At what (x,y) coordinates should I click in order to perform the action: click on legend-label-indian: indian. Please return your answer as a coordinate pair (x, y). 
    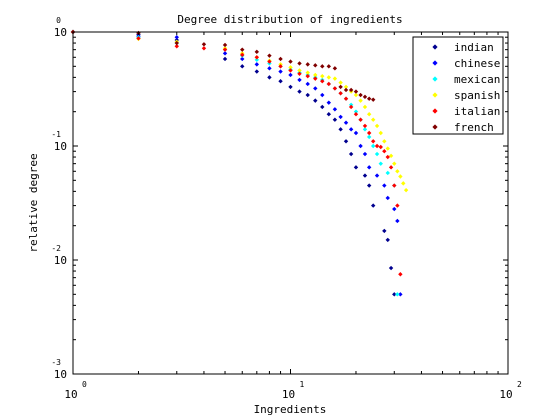
    Looking at the image, I should click on (474, 47).